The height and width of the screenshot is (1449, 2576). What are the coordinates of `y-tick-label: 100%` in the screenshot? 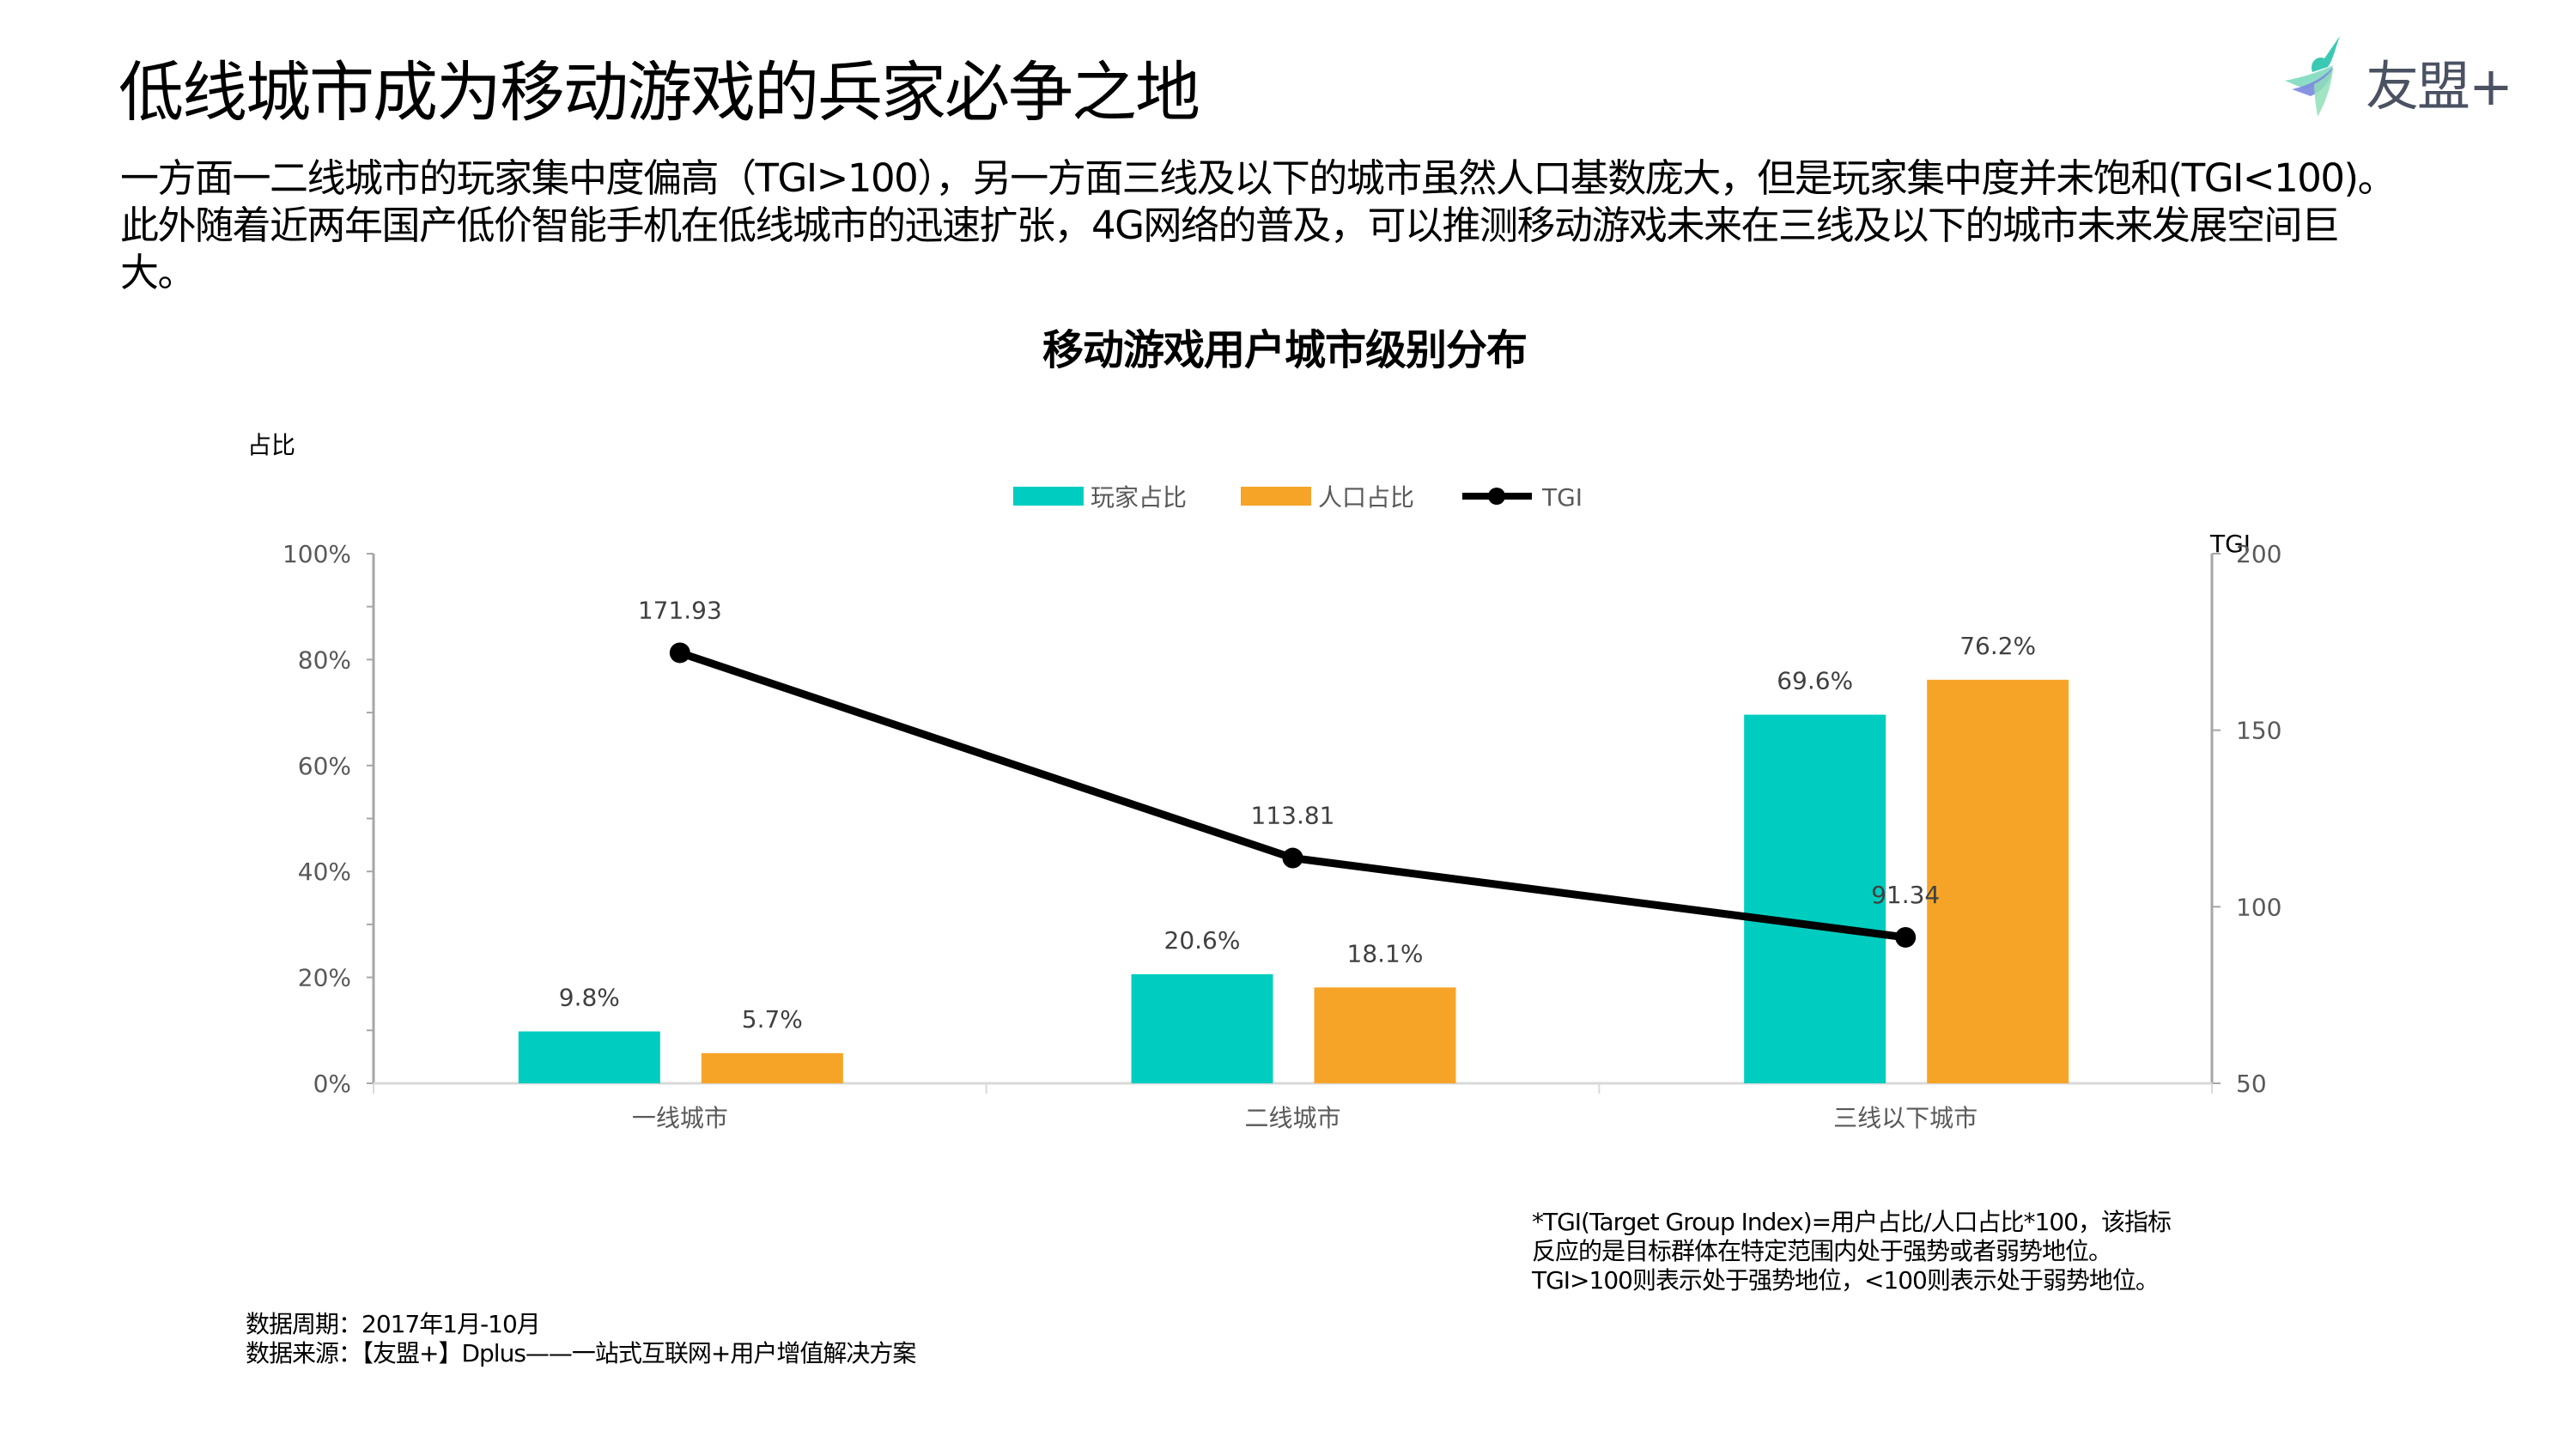 It's located at (317, 554).